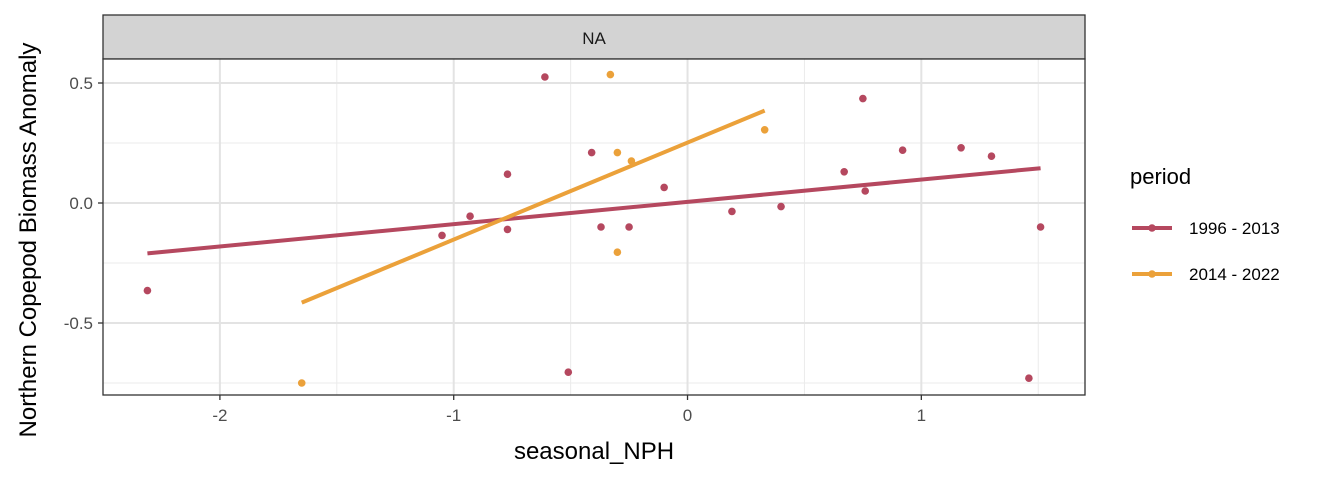 This screenshot has width=1344, height=480. What do you see at coordinates (687, 415) in the screenshot?
I see `x-tick-label: 0` at bounding box center [687, 415].